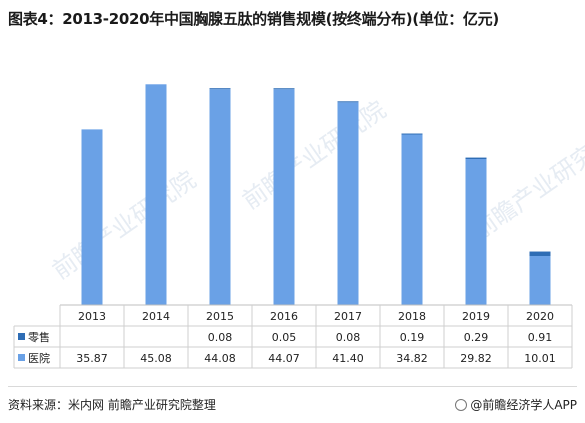  I want to click on legend-label-retail: 零售, so click(39, 337).